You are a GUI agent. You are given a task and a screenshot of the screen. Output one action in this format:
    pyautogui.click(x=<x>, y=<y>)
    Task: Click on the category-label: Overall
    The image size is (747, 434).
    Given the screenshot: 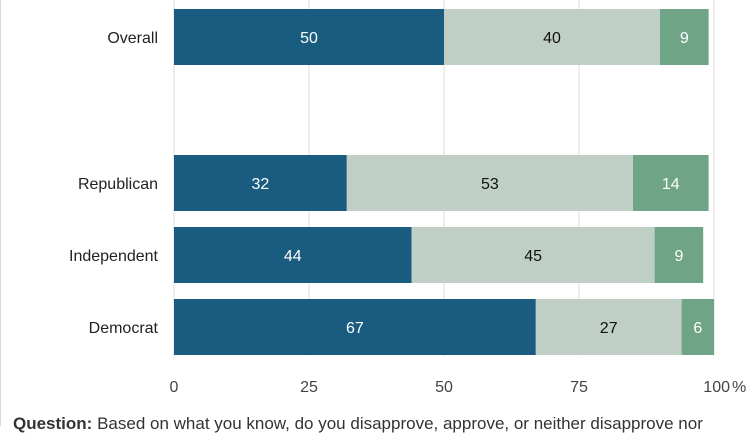 What is the action you would take?
    pyautogui.click(x=132, y=38)
    